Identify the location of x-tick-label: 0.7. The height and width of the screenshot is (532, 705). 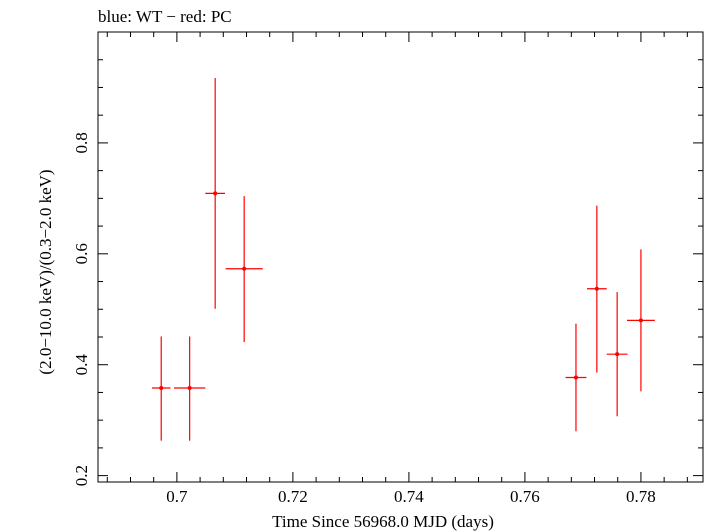
(177, 496).